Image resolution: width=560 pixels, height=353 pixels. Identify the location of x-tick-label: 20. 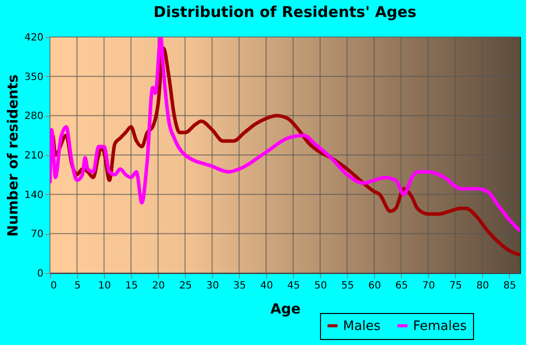
(158, 286).